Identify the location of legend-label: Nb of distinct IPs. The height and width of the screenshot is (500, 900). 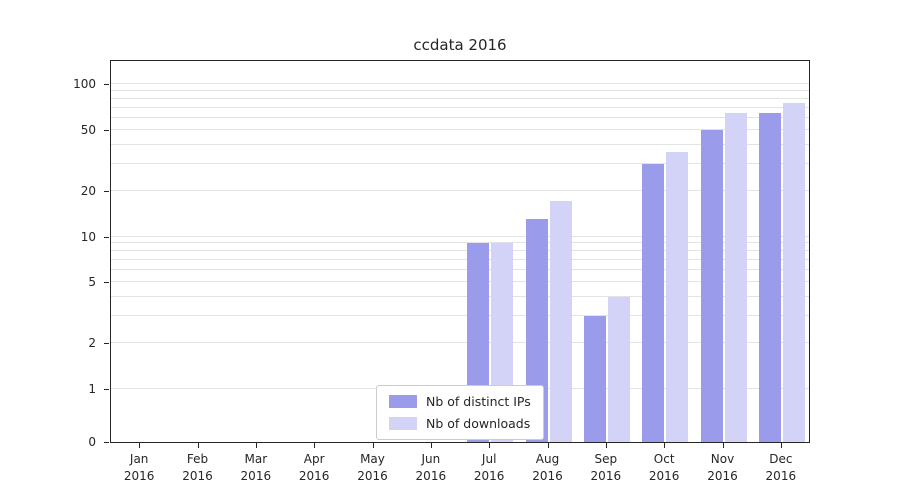
(478, 401).